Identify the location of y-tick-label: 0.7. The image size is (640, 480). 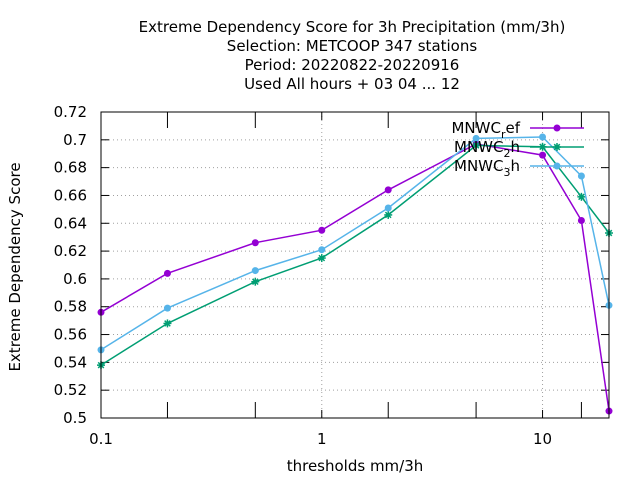
(75, 140).